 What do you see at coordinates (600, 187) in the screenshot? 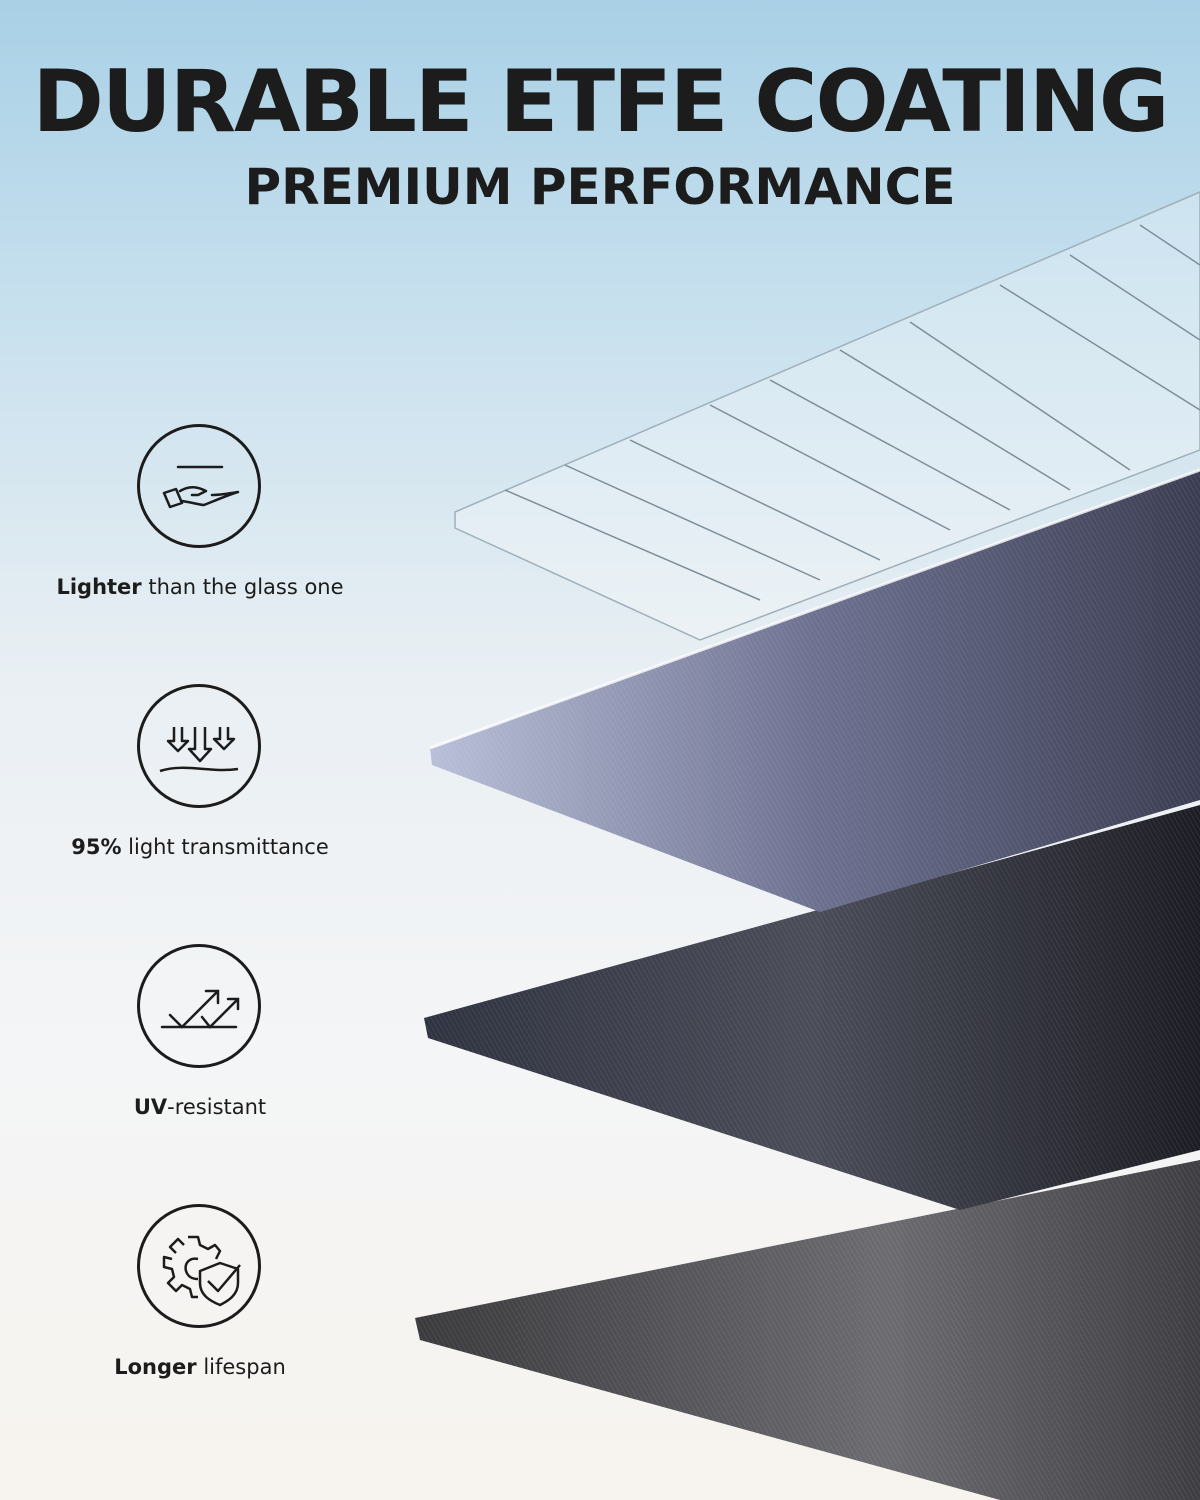
I see `page-subtitle: PREMIUM PERFORMANCE` at bounding box center [600, 187].